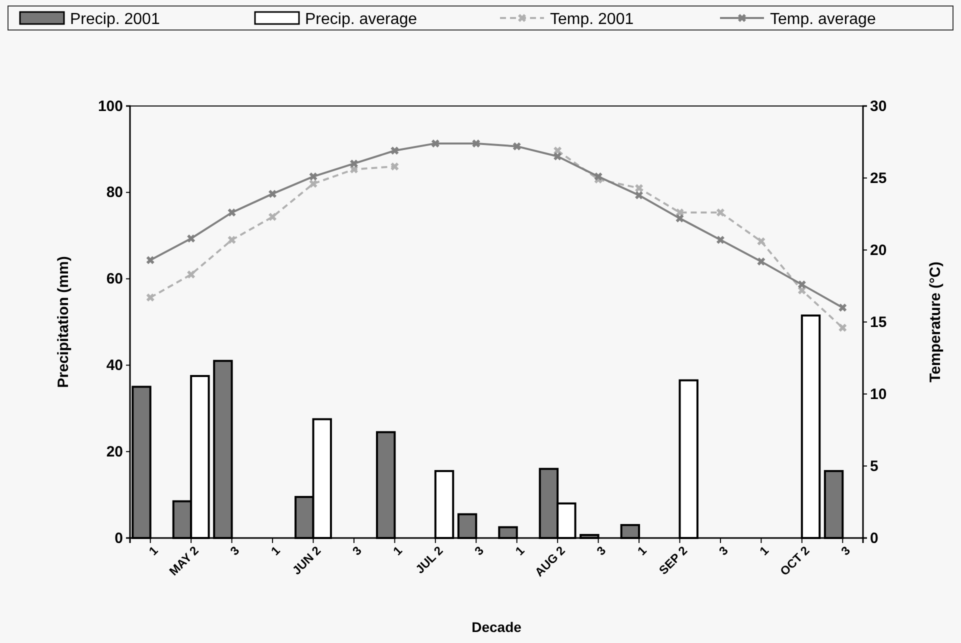 This screenshot has width=961, height=643. What do you see at coordinates (110, 106) in the screenshot?
I see `y-tick-label: 100` at bounding box center [110, 106].